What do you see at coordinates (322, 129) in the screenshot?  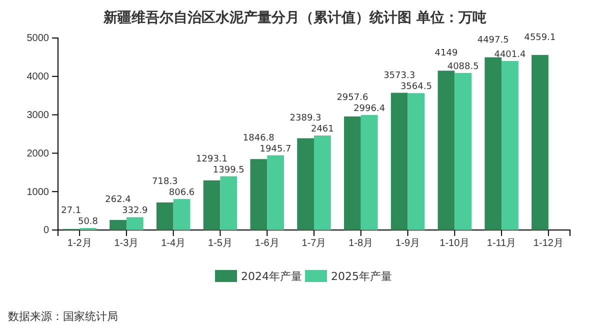 I see `data-label: 2461` at bounding box center [322, 129].